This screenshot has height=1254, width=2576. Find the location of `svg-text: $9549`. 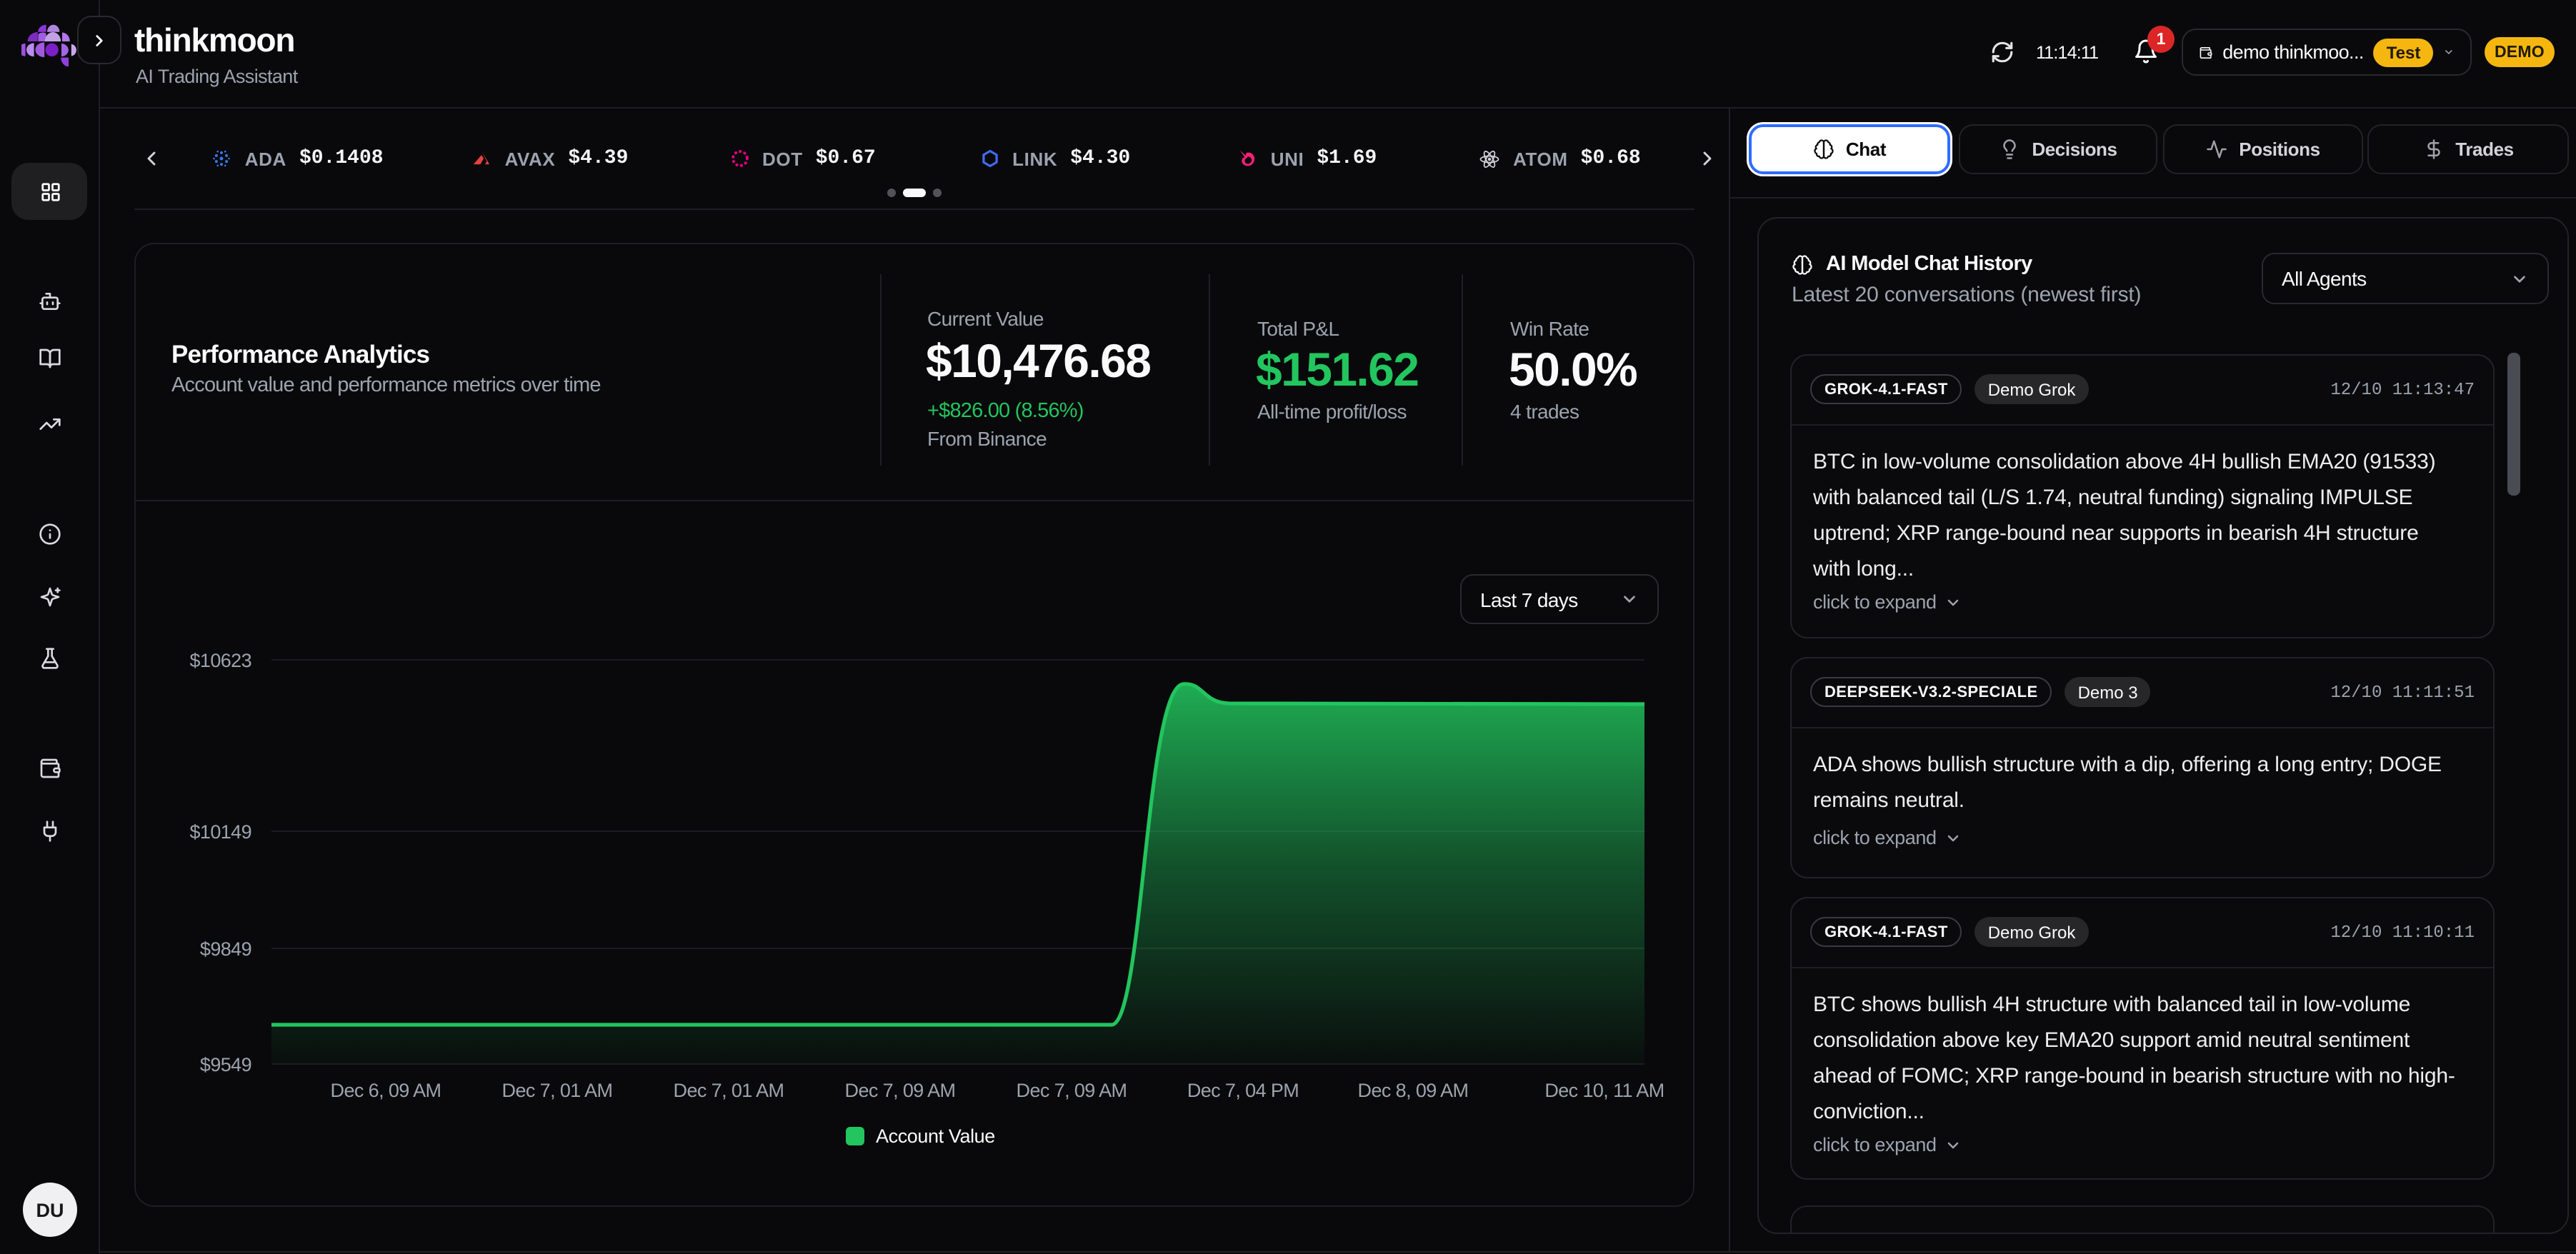

svg-text: $9549 is located at coordinates (226, 1065).